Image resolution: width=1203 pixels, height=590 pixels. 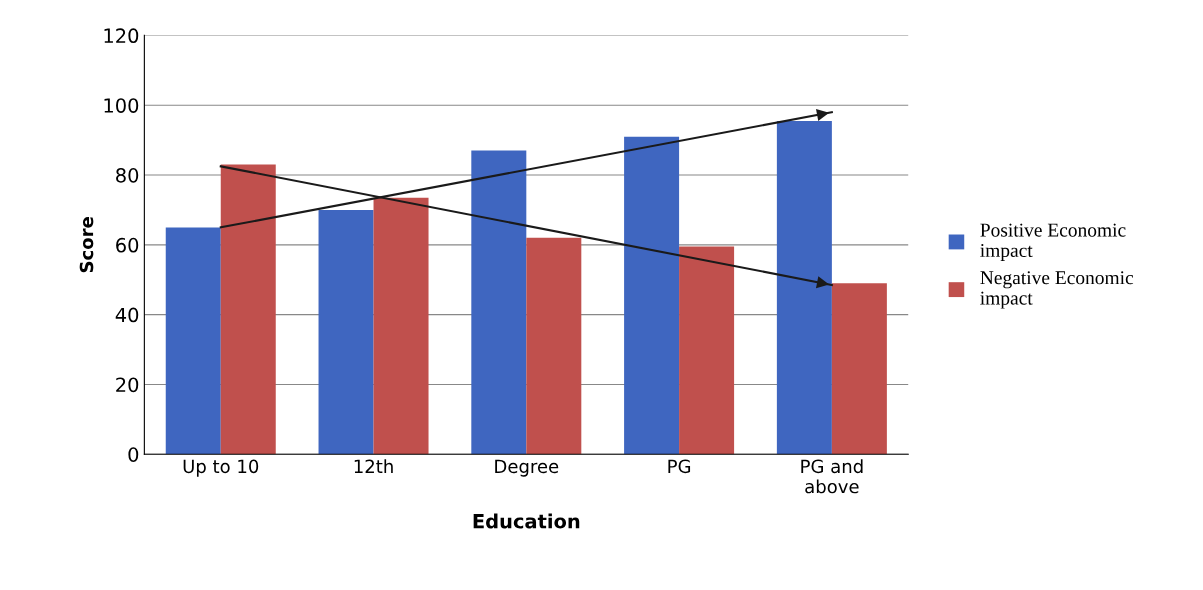 I want to click on x-tick-label: 12th, so click(x=373, y=466).